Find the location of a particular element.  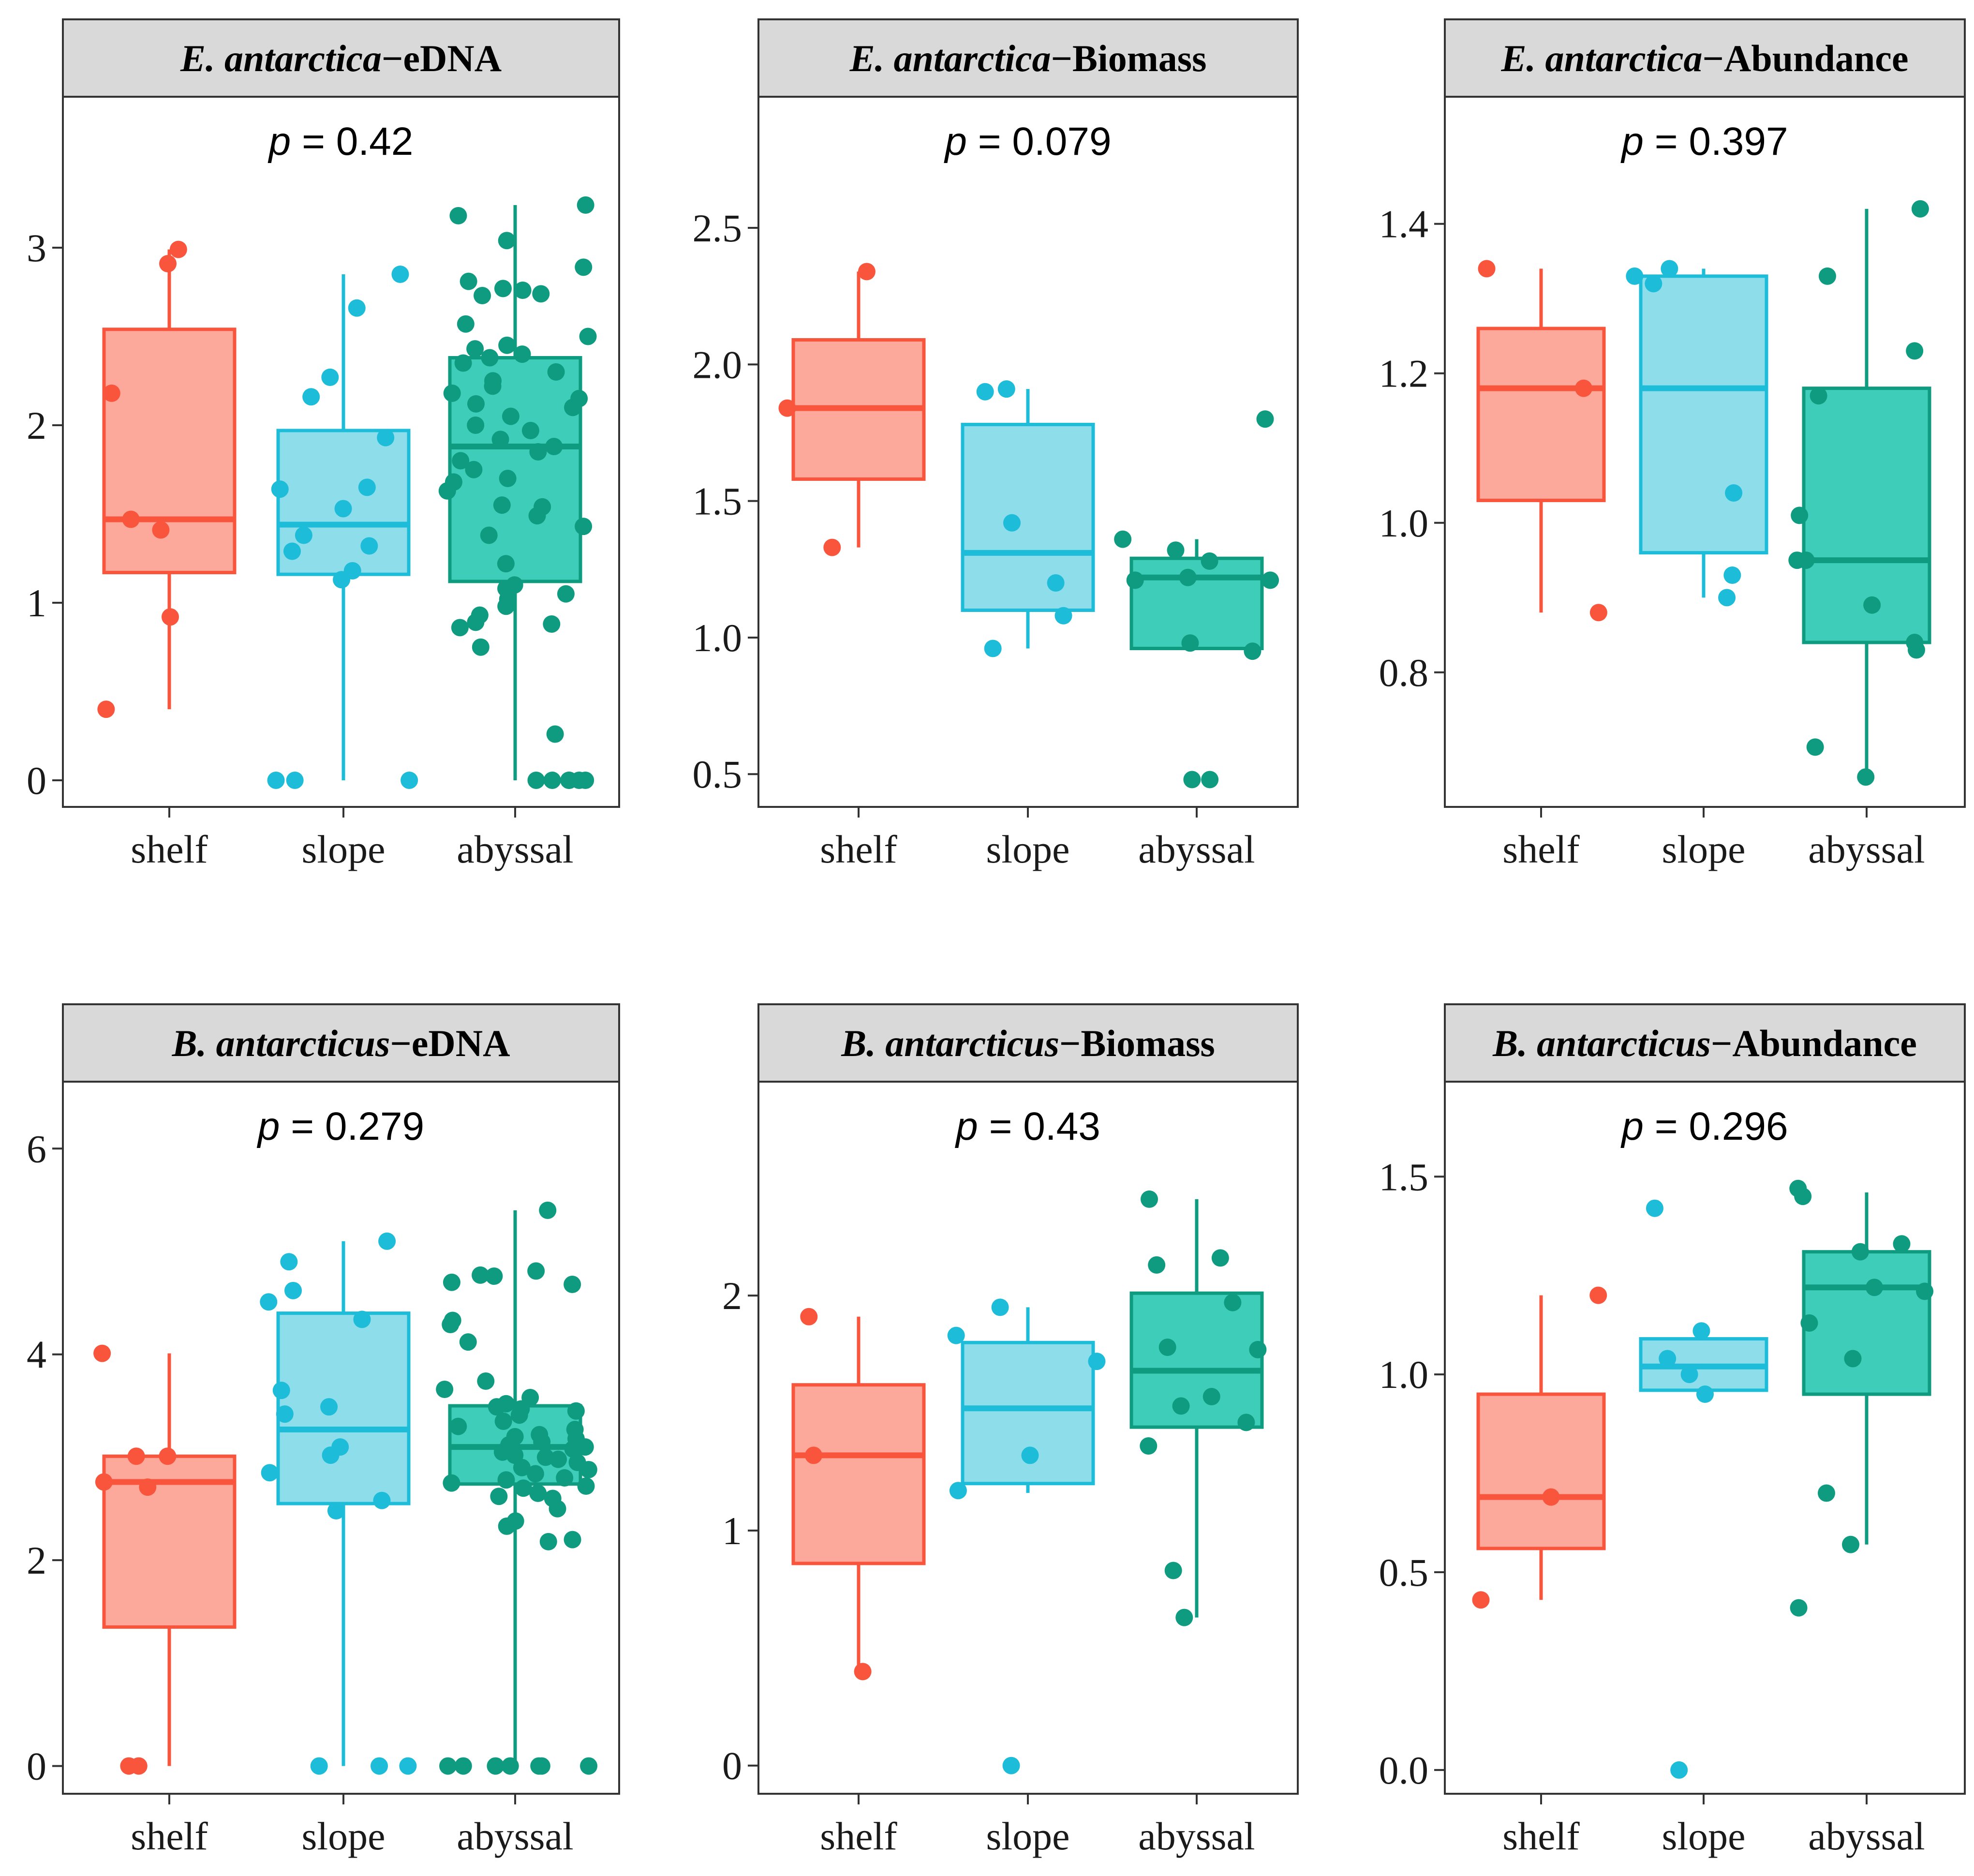

strip-title: E. antarctica−Abundance is located at coordinates (1705, 58).